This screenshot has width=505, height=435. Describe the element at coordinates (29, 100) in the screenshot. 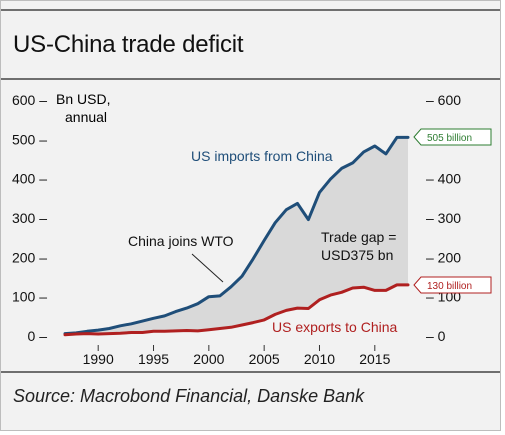

I see `ytick-left-label: 600 –` at that location.